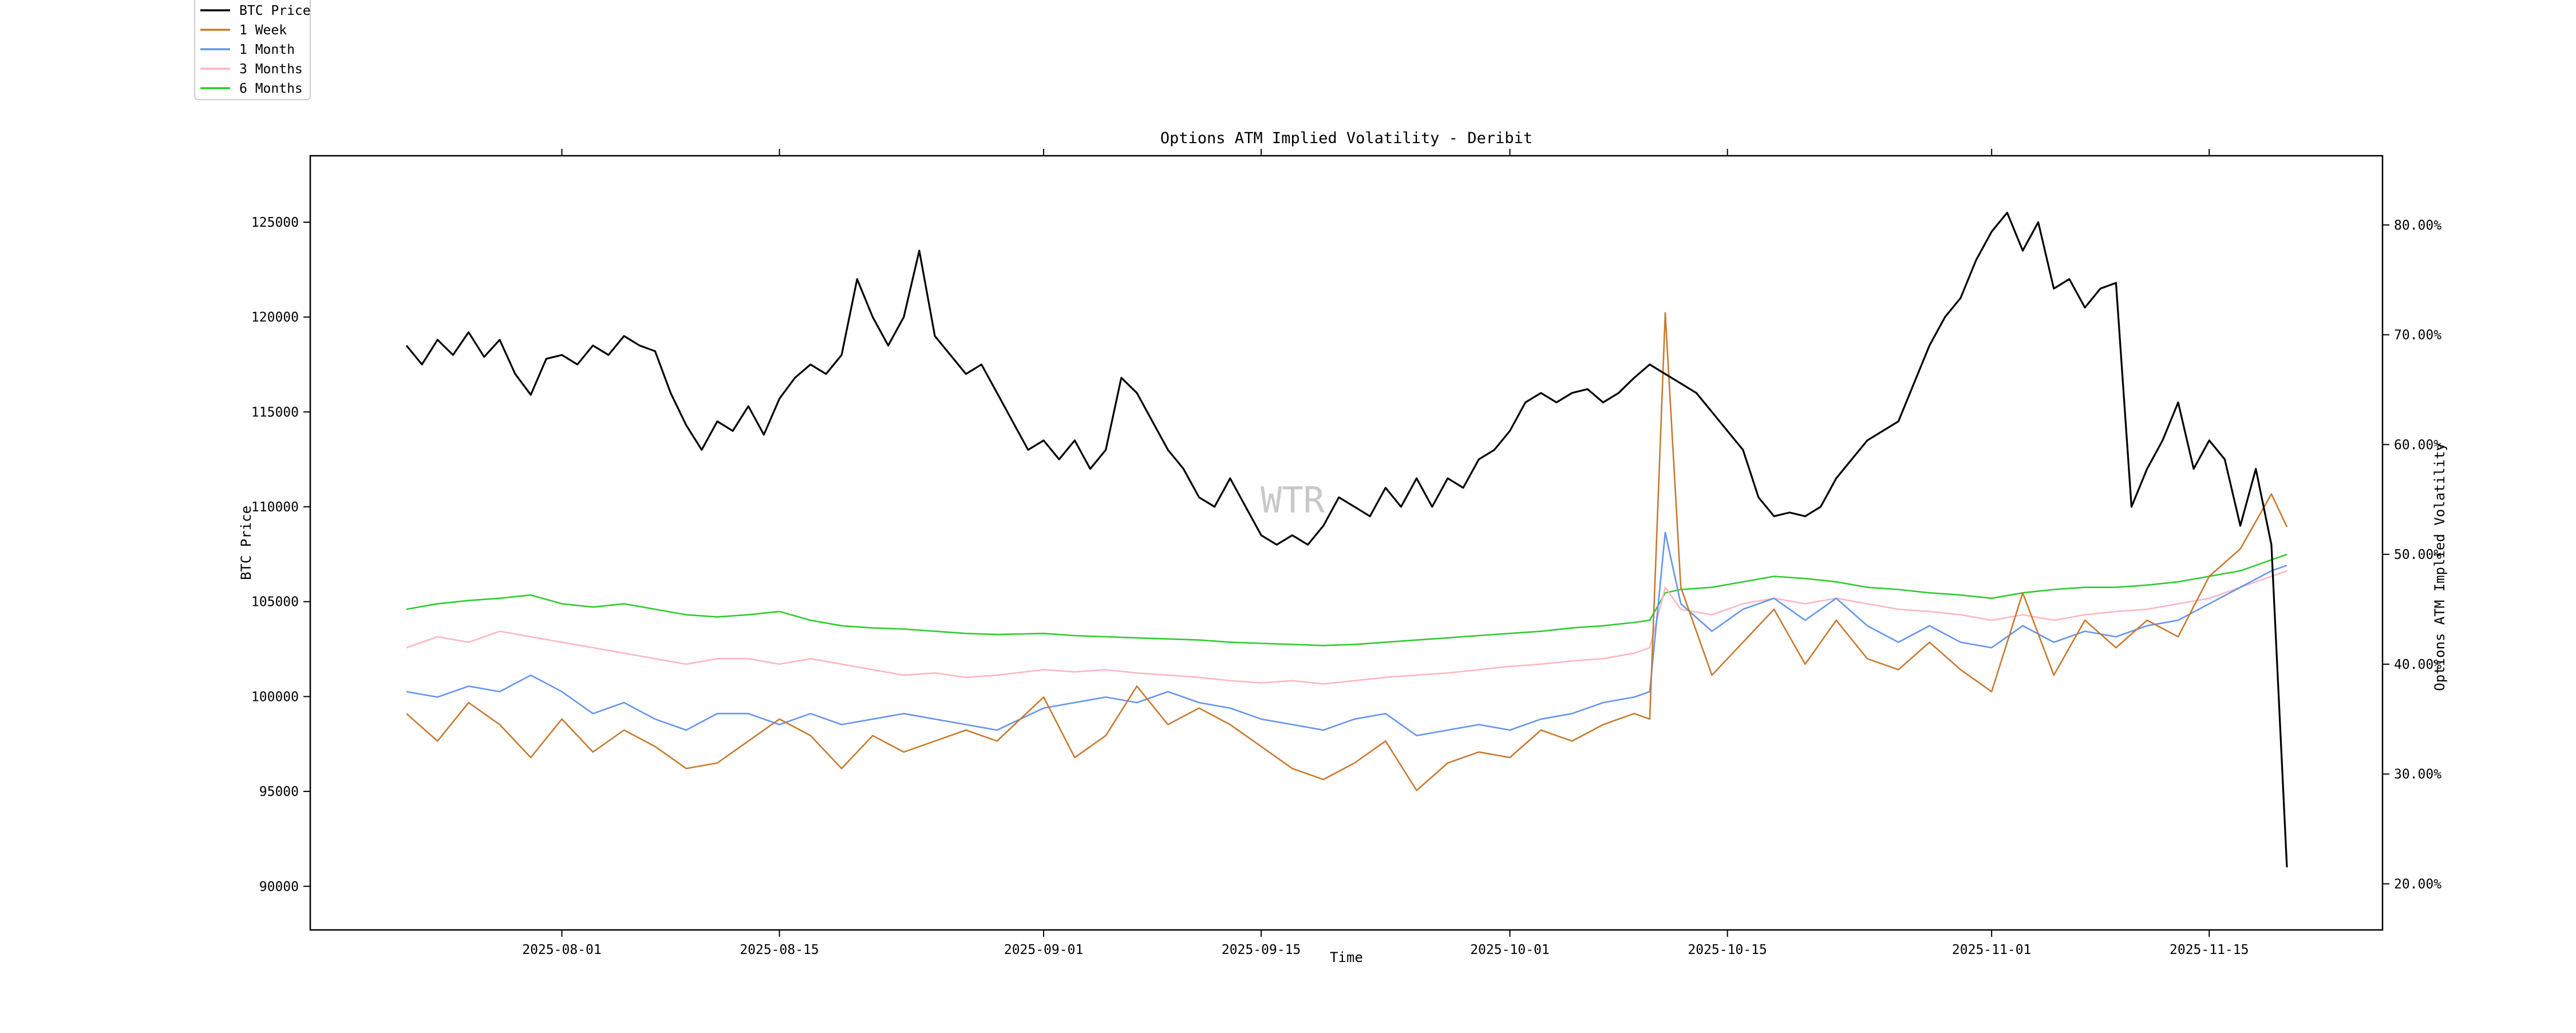  I want to click on y-right-tick-label: 50.00%, so click(2417, 554).